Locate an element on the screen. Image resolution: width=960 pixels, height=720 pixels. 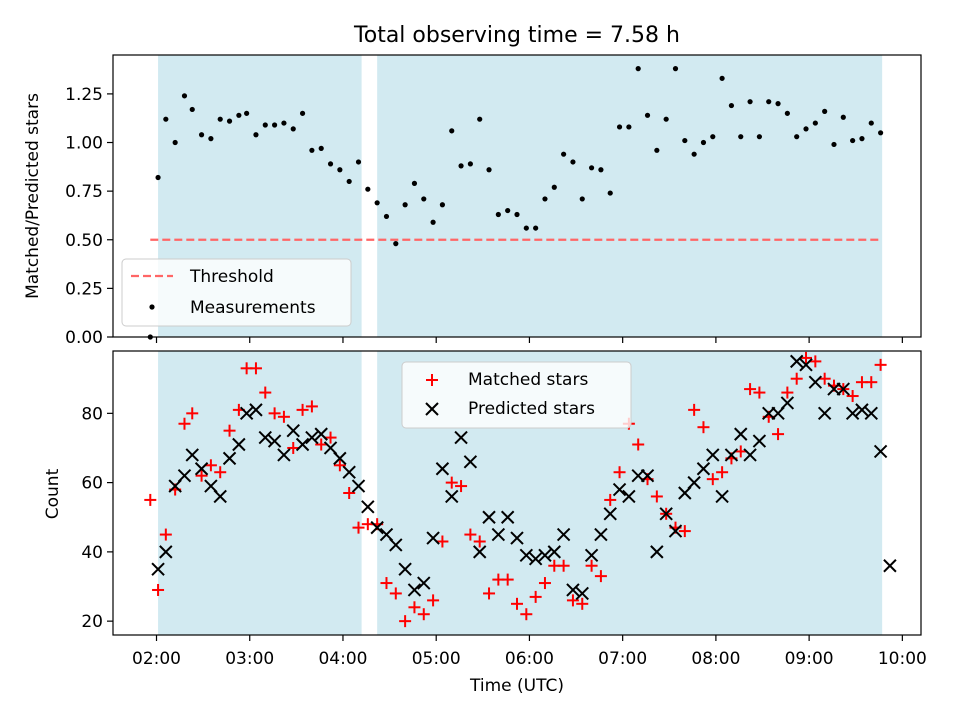
x-tick-label: 05:00 is located at coordinates (436, 659).